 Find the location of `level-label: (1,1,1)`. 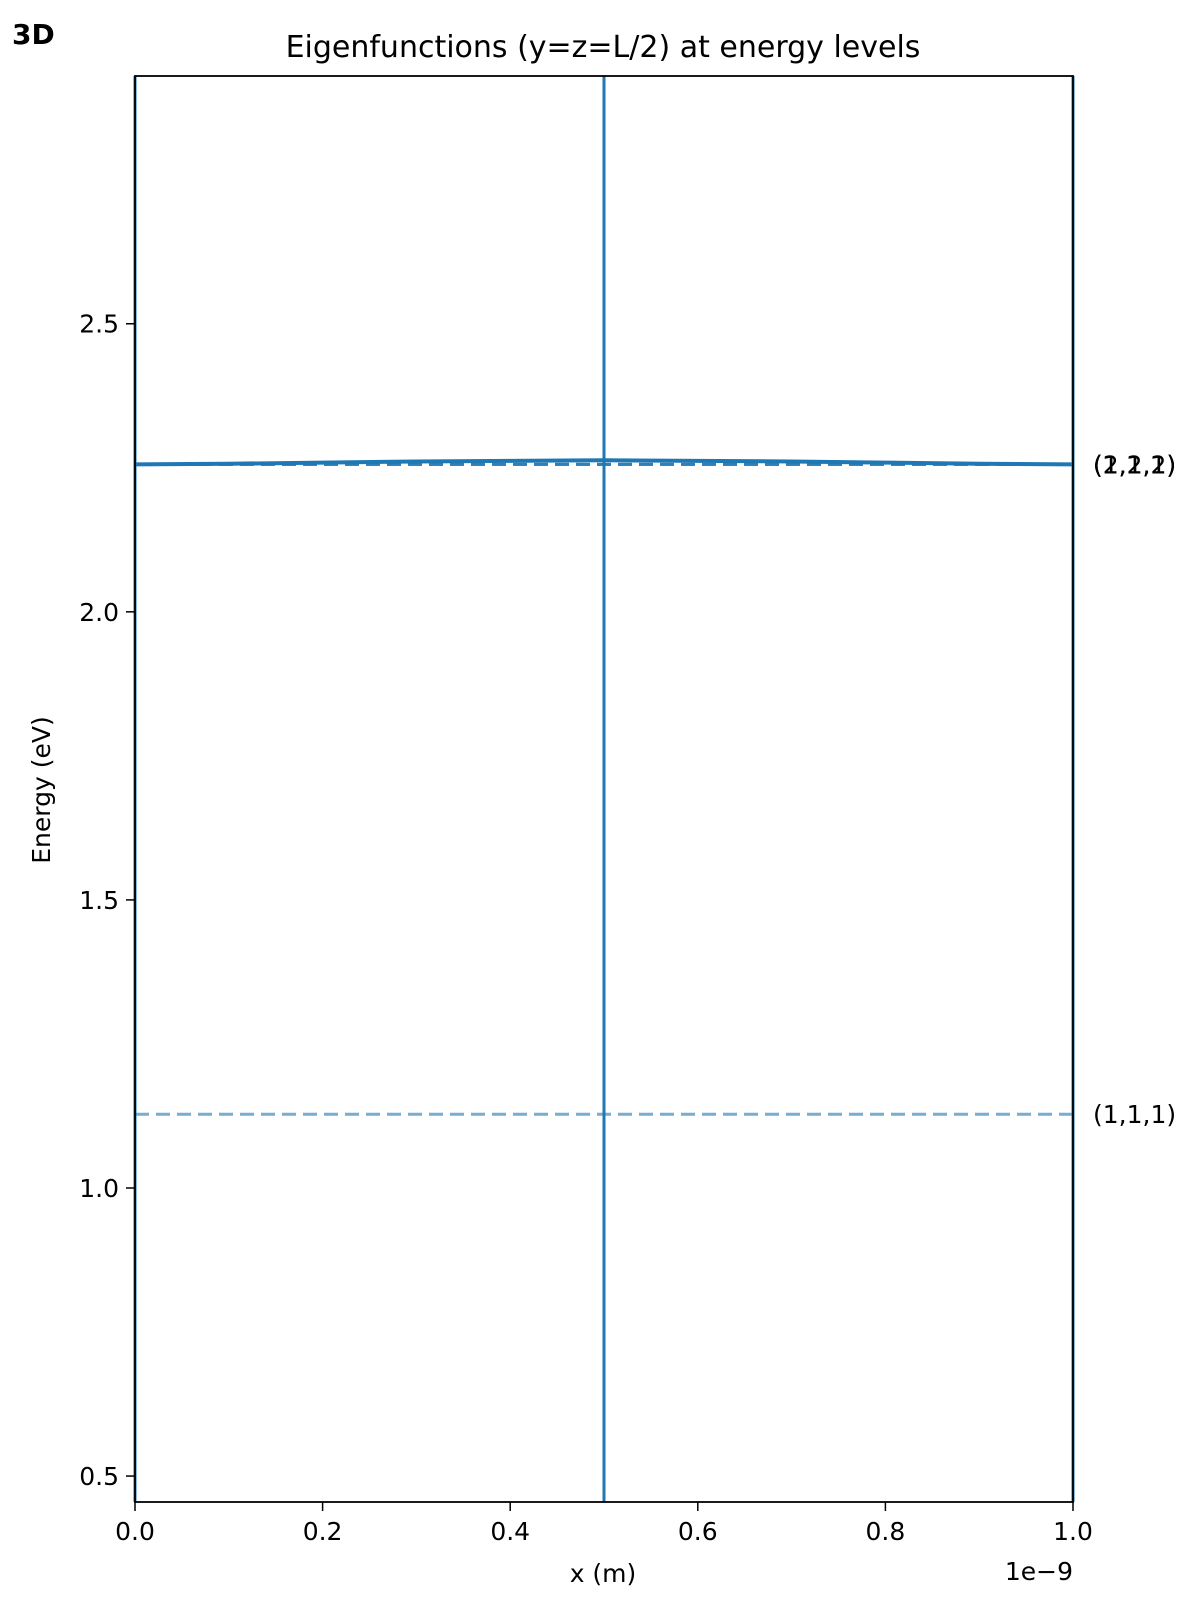

level-label: (1,1,1) is located at coordinates (1134, 1114).